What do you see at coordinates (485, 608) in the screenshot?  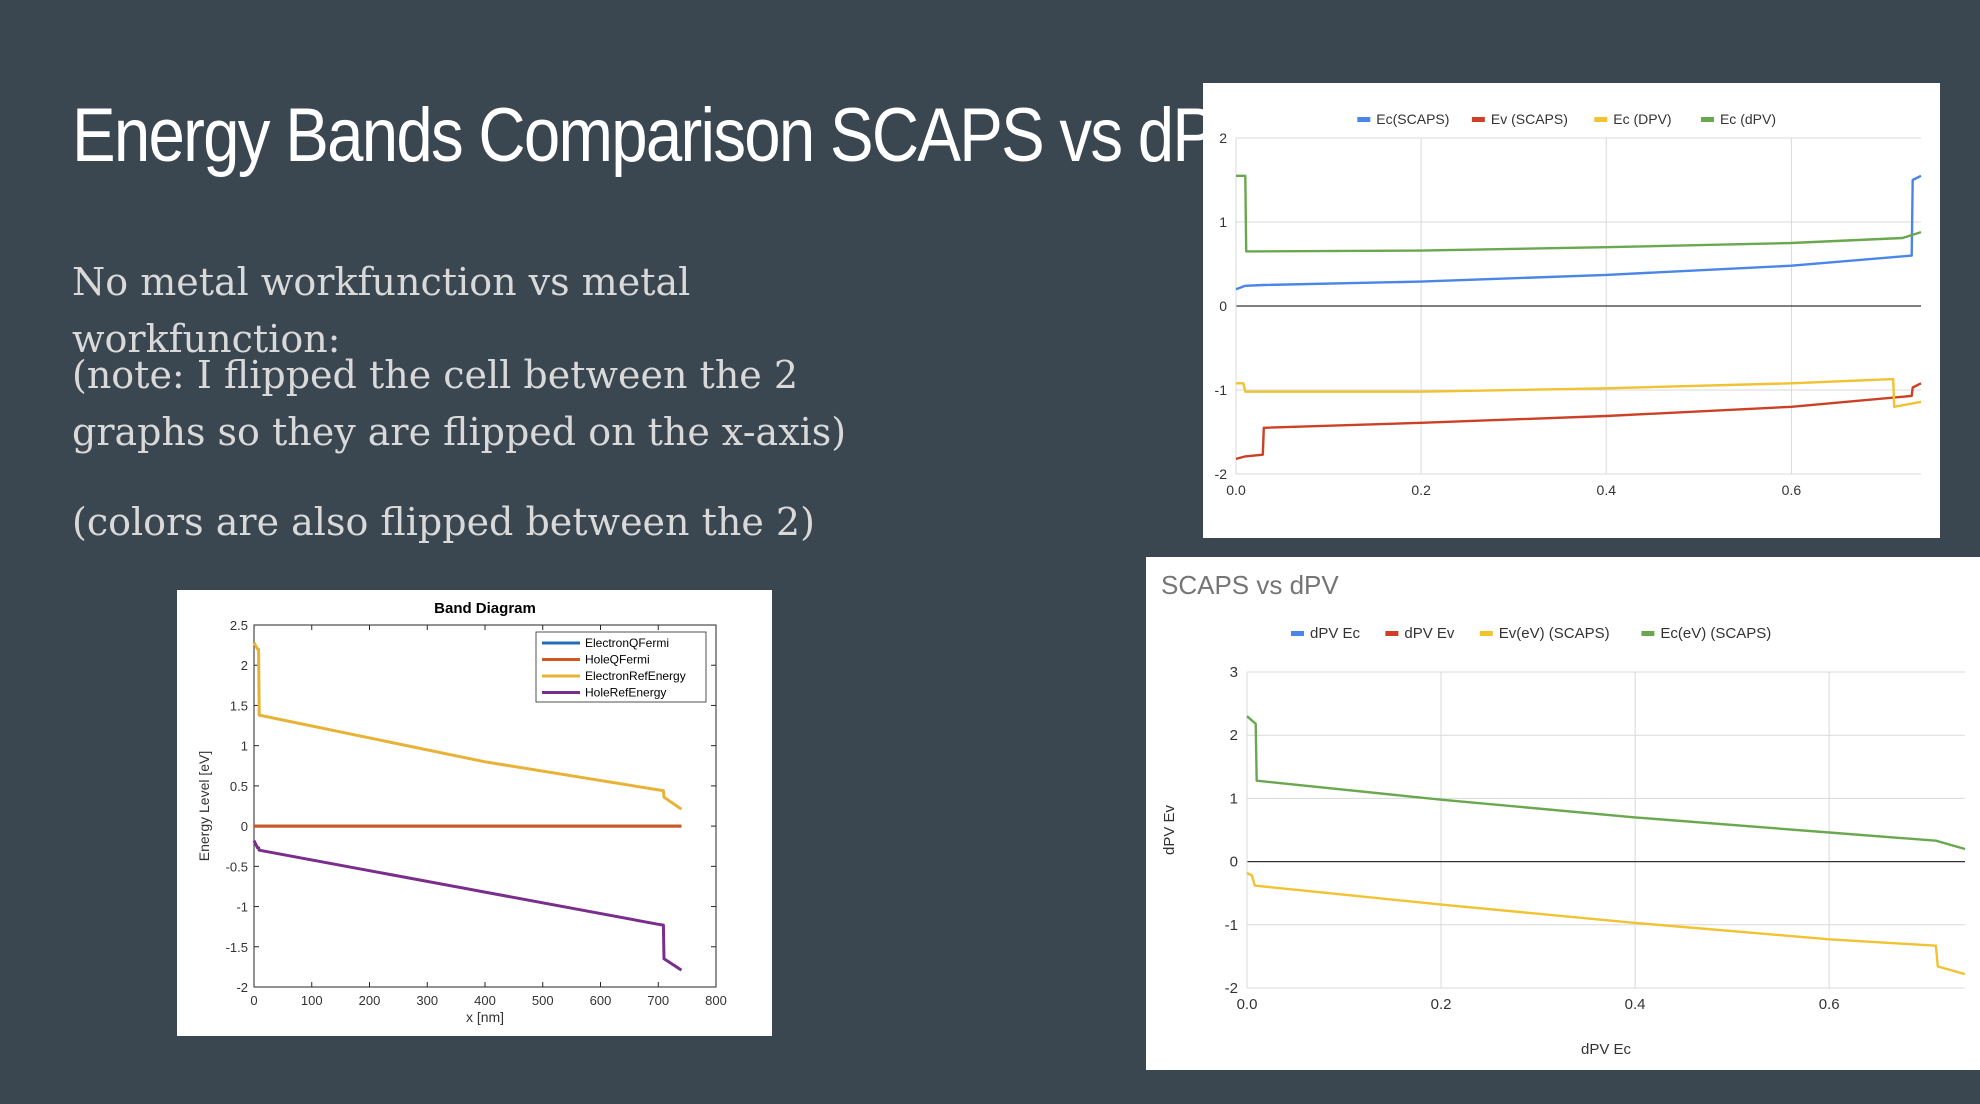 I see `chart-title: Band Diagram` at bounding box center [485, 608].